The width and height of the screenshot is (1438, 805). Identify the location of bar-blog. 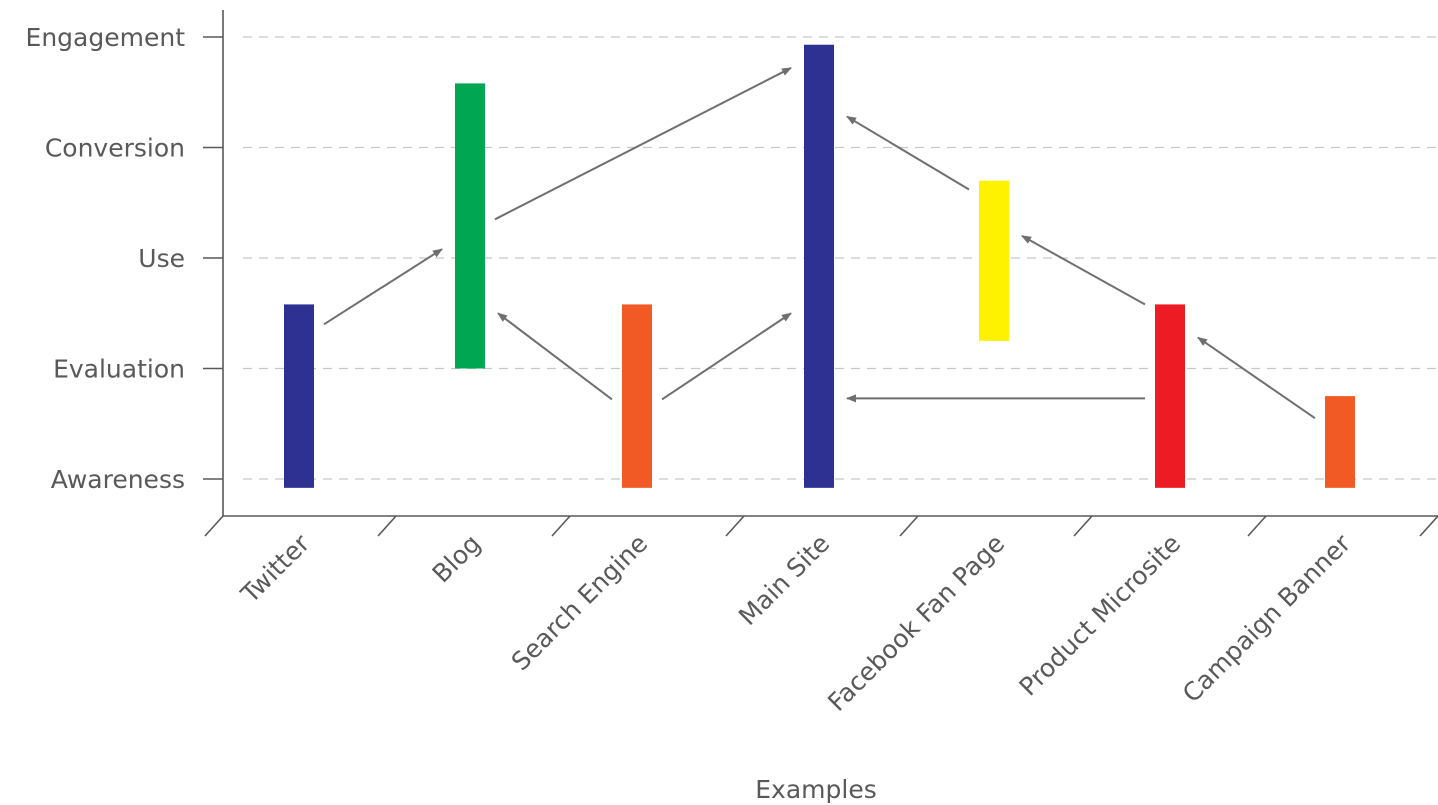
(470, 226).